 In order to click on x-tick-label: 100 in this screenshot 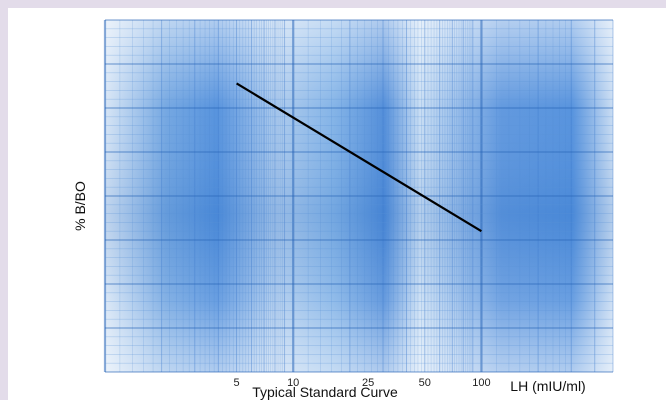, I will do `click(481, 383)`.